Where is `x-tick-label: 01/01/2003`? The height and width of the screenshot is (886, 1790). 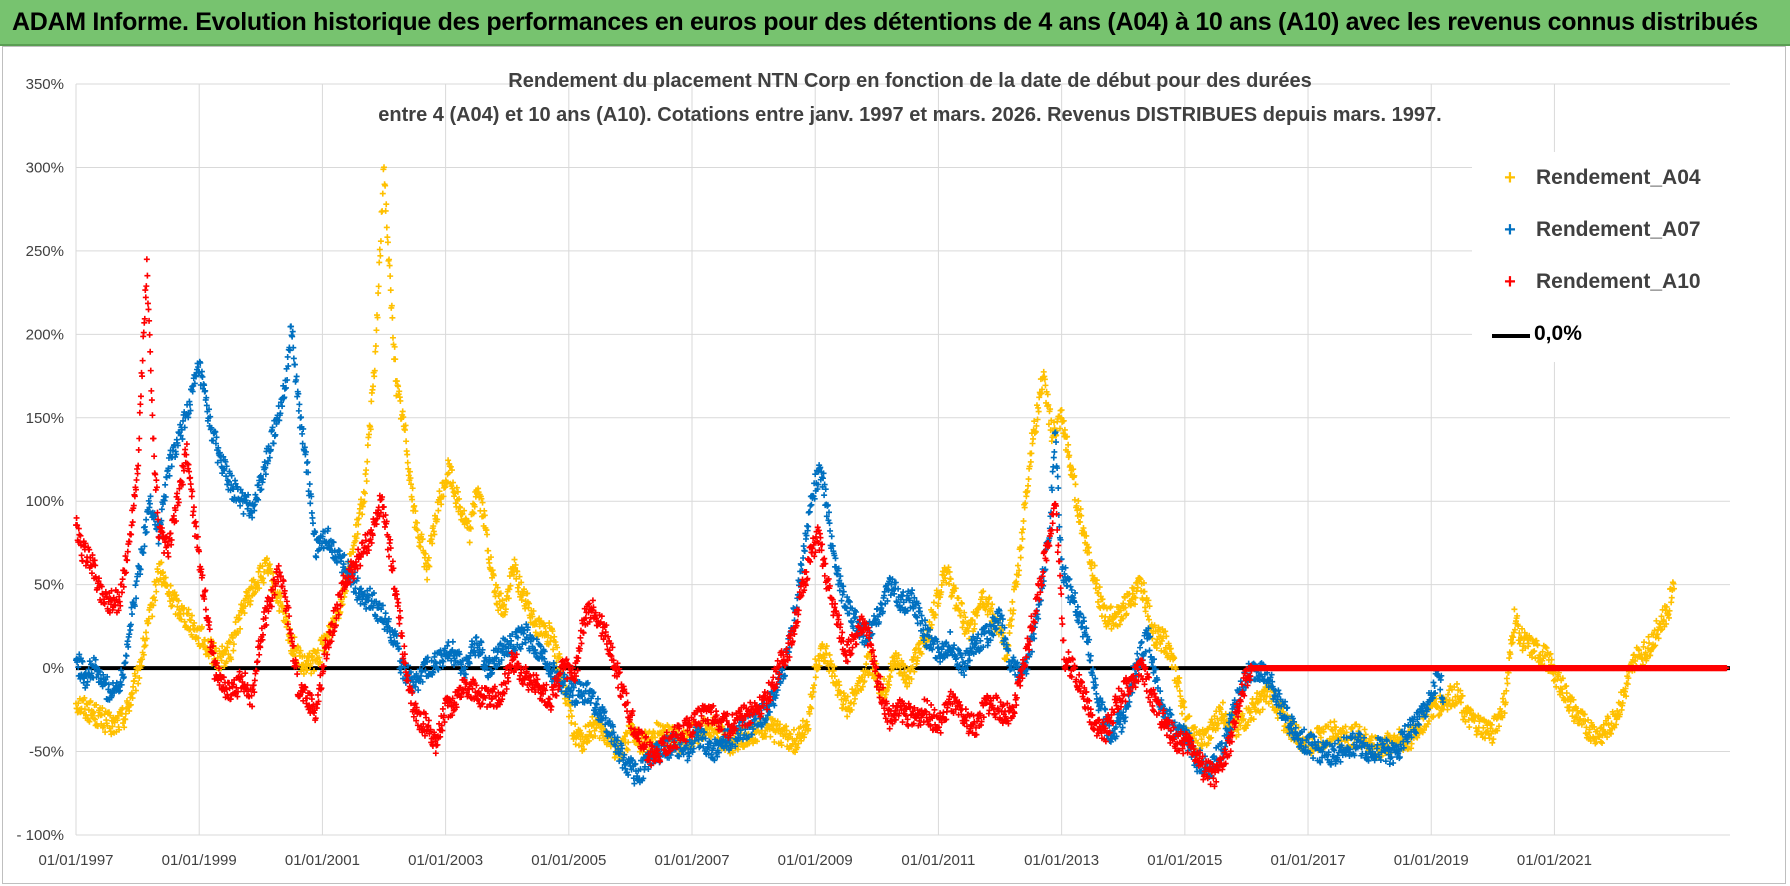 x-tick-label: 01/01/2003 is located at coordinates (445, 860).